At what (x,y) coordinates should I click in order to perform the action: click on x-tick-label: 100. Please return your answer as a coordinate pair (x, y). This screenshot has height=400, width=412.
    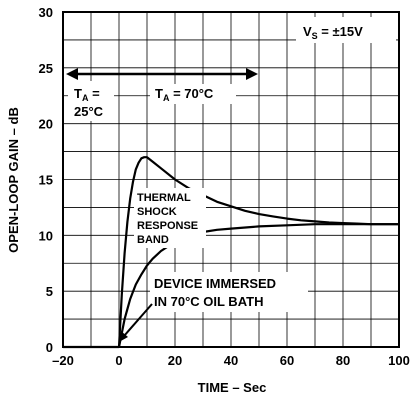
    Looking at the image, I should click on (399, 360).